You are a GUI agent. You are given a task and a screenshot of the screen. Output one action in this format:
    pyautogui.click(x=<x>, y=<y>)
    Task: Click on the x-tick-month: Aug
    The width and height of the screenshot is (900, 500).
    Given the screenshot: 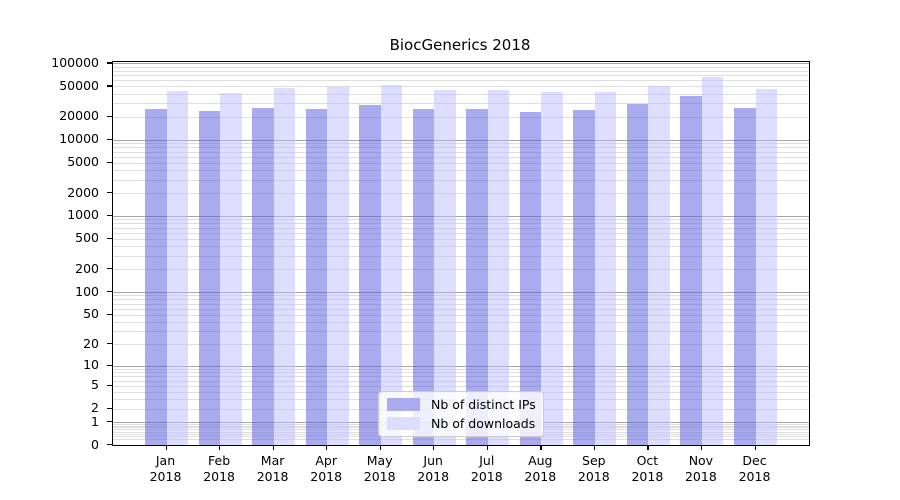 What is the action you would take?
    pyautogui.click(x=540, y=460)
    